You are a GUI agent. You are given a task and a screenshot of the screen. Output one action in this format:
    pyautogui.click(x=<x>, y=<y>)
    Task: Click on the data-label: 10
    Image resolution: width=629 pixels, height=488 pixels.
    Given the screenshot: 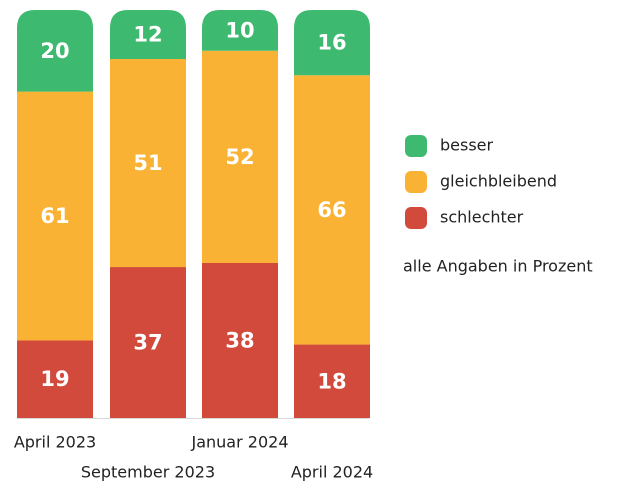 What is the action you would take?
    pyautogui.click(x=239, y=30)
    